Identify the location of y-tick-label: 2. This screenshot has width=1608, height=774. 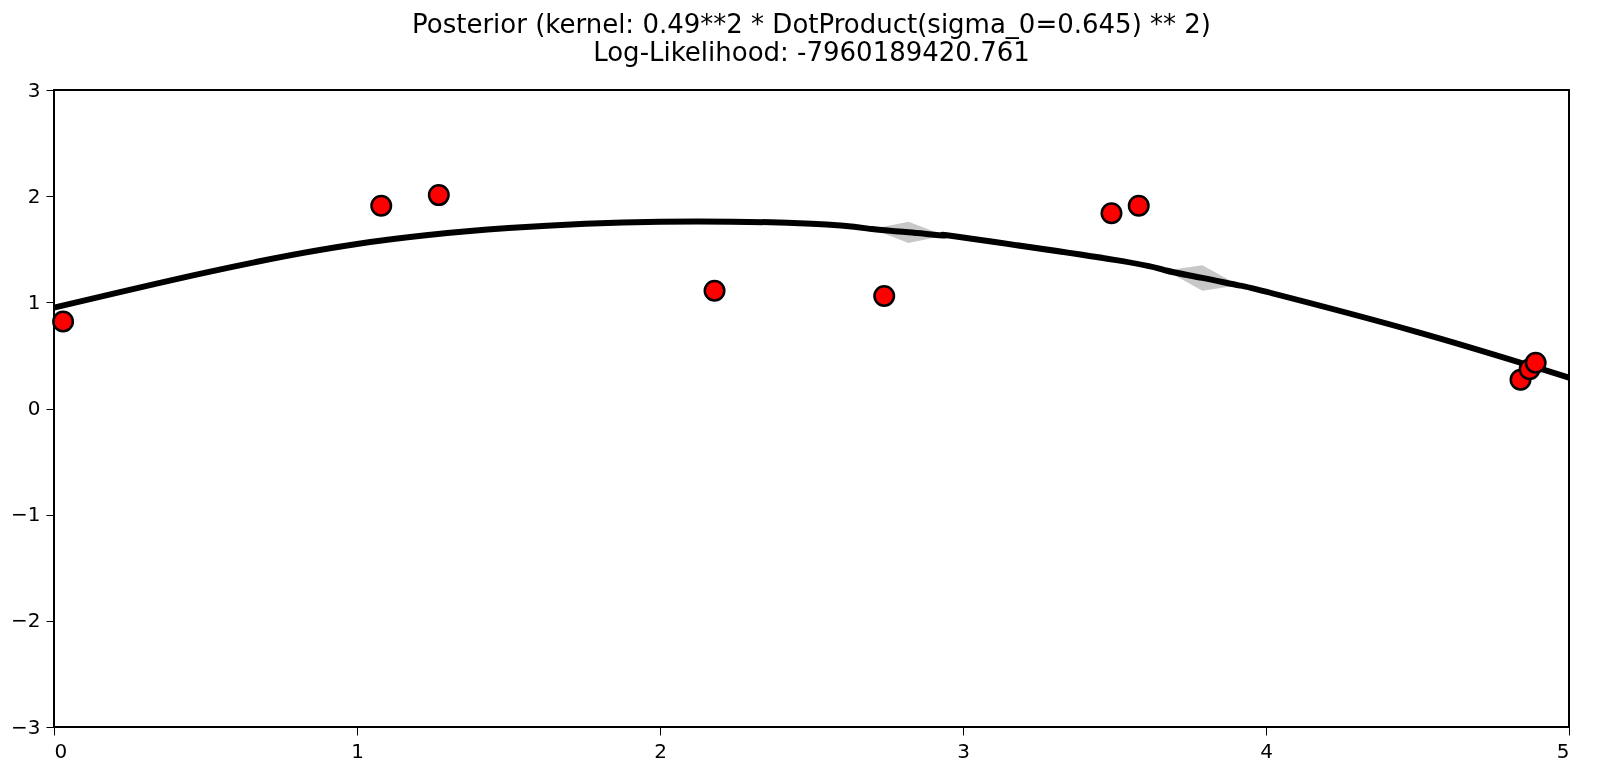
(34, 195).